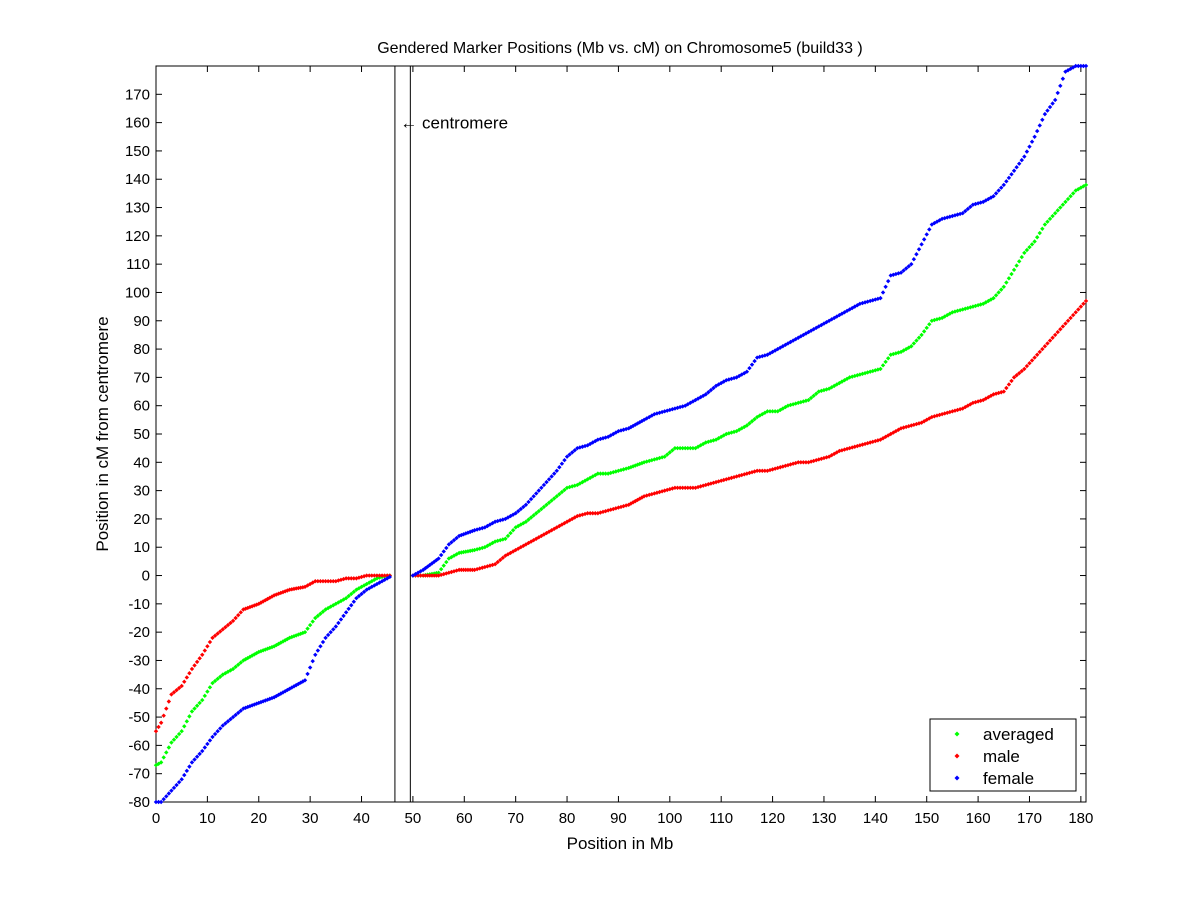 Image resolution: width=1200 pixels, height=900 pixels. What do you see at coordinates (823, 818) in the screenshot?
I see `x-tick-label: 130` at bounding box center [823, 818].